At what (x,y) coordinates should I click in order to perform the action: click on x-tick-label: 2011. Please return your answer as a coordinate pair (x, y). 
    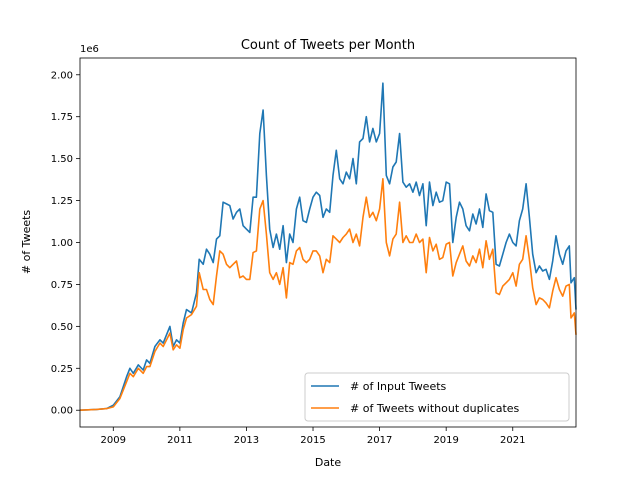
    Looking at the image, I should click on (179, 440).